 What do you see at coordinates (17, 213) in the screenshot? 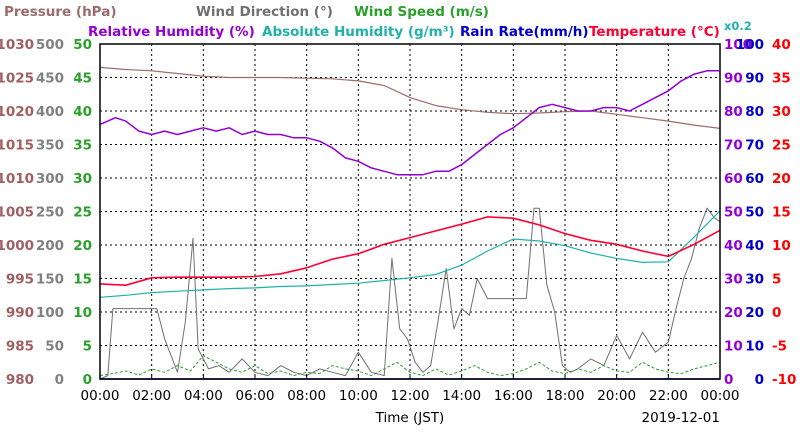
I see `y-tick-pressure: 1005` at bounding box center [17, 213].